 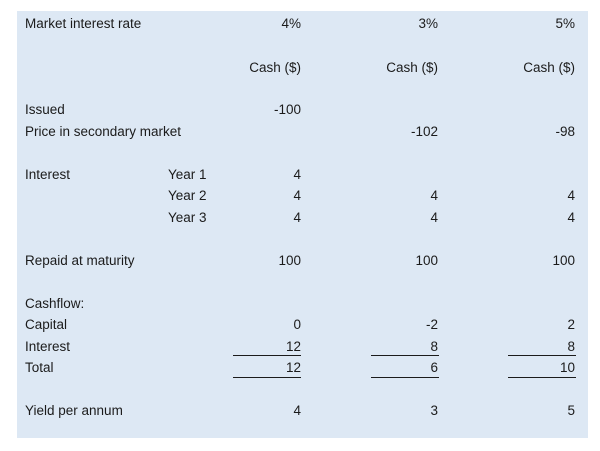 What do you see at coordinates (103, 131) in the screenshot?
I see `secondary-price-label: Price in secondary market` at bounding box center [103, 131].